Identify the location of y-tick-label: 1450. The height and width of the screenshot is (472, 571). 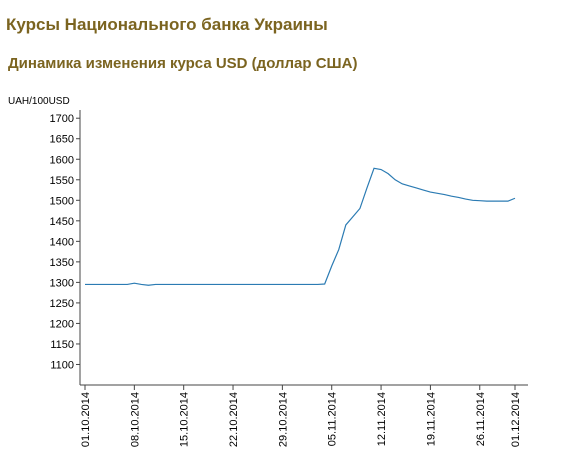
(62, 222).